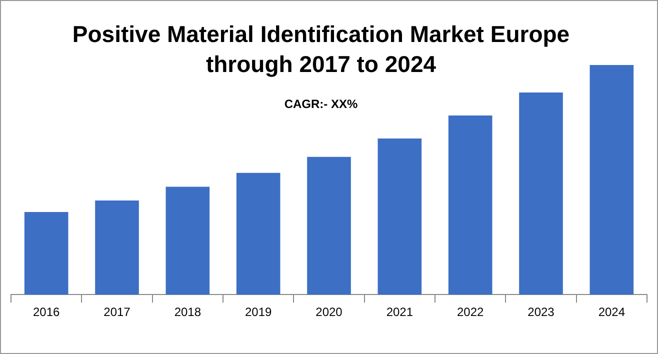 The width and height of the screenshot is (658, 354). What do you see at coordinates (400, 312) in the screenshot?
I see `x-tick-label: 2021` at bounding box center [400, 312].